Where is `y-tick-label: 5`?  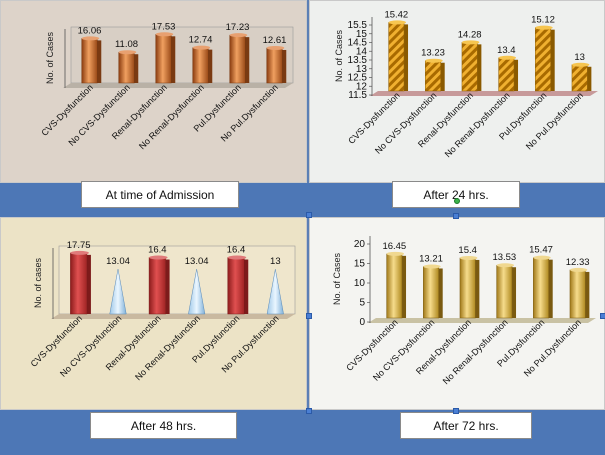 y-tick-label: 5 is located at coordinates (362, 303).